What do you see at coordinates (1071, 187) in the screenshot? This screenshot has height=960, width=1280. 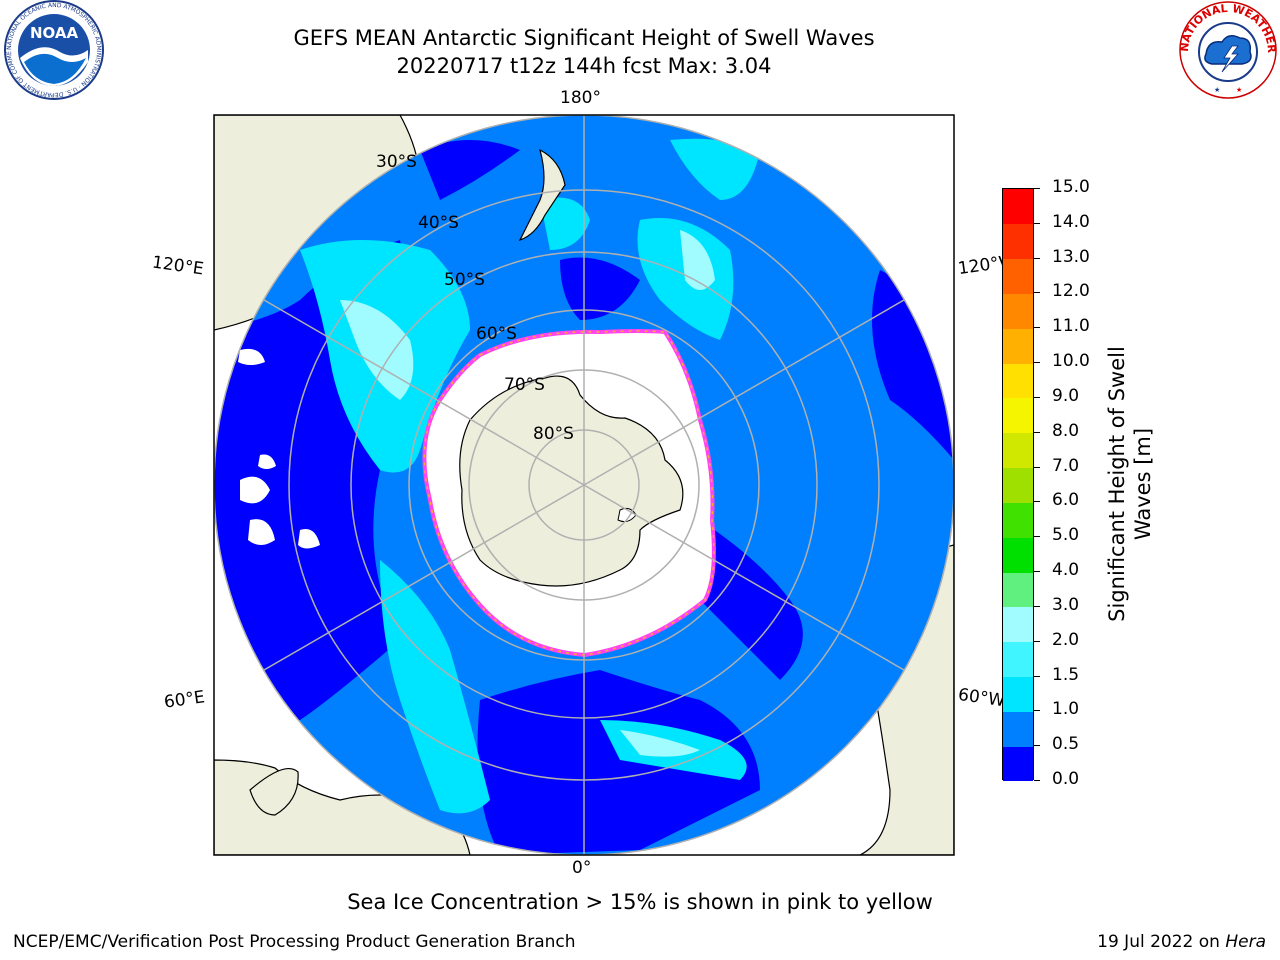 I see `colorbar-tick-label: 15.0` at bounding box center [1071, 187].